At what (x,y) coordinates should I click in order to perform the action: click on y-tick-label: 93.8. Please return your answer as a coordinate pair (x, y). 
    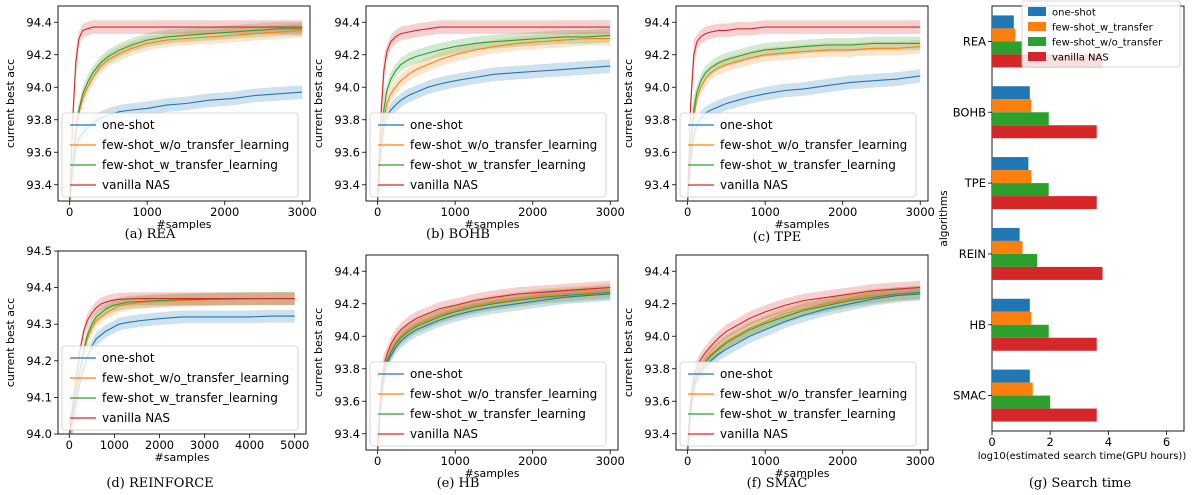
    Looking at the image, I should click on (39, 120).